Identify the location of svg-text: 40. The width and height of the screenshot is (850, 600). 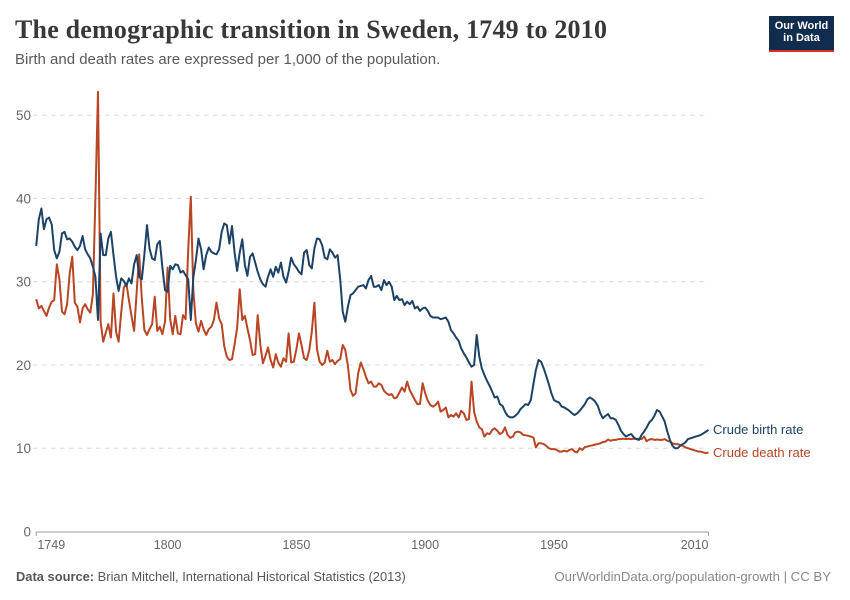
(23, 198).